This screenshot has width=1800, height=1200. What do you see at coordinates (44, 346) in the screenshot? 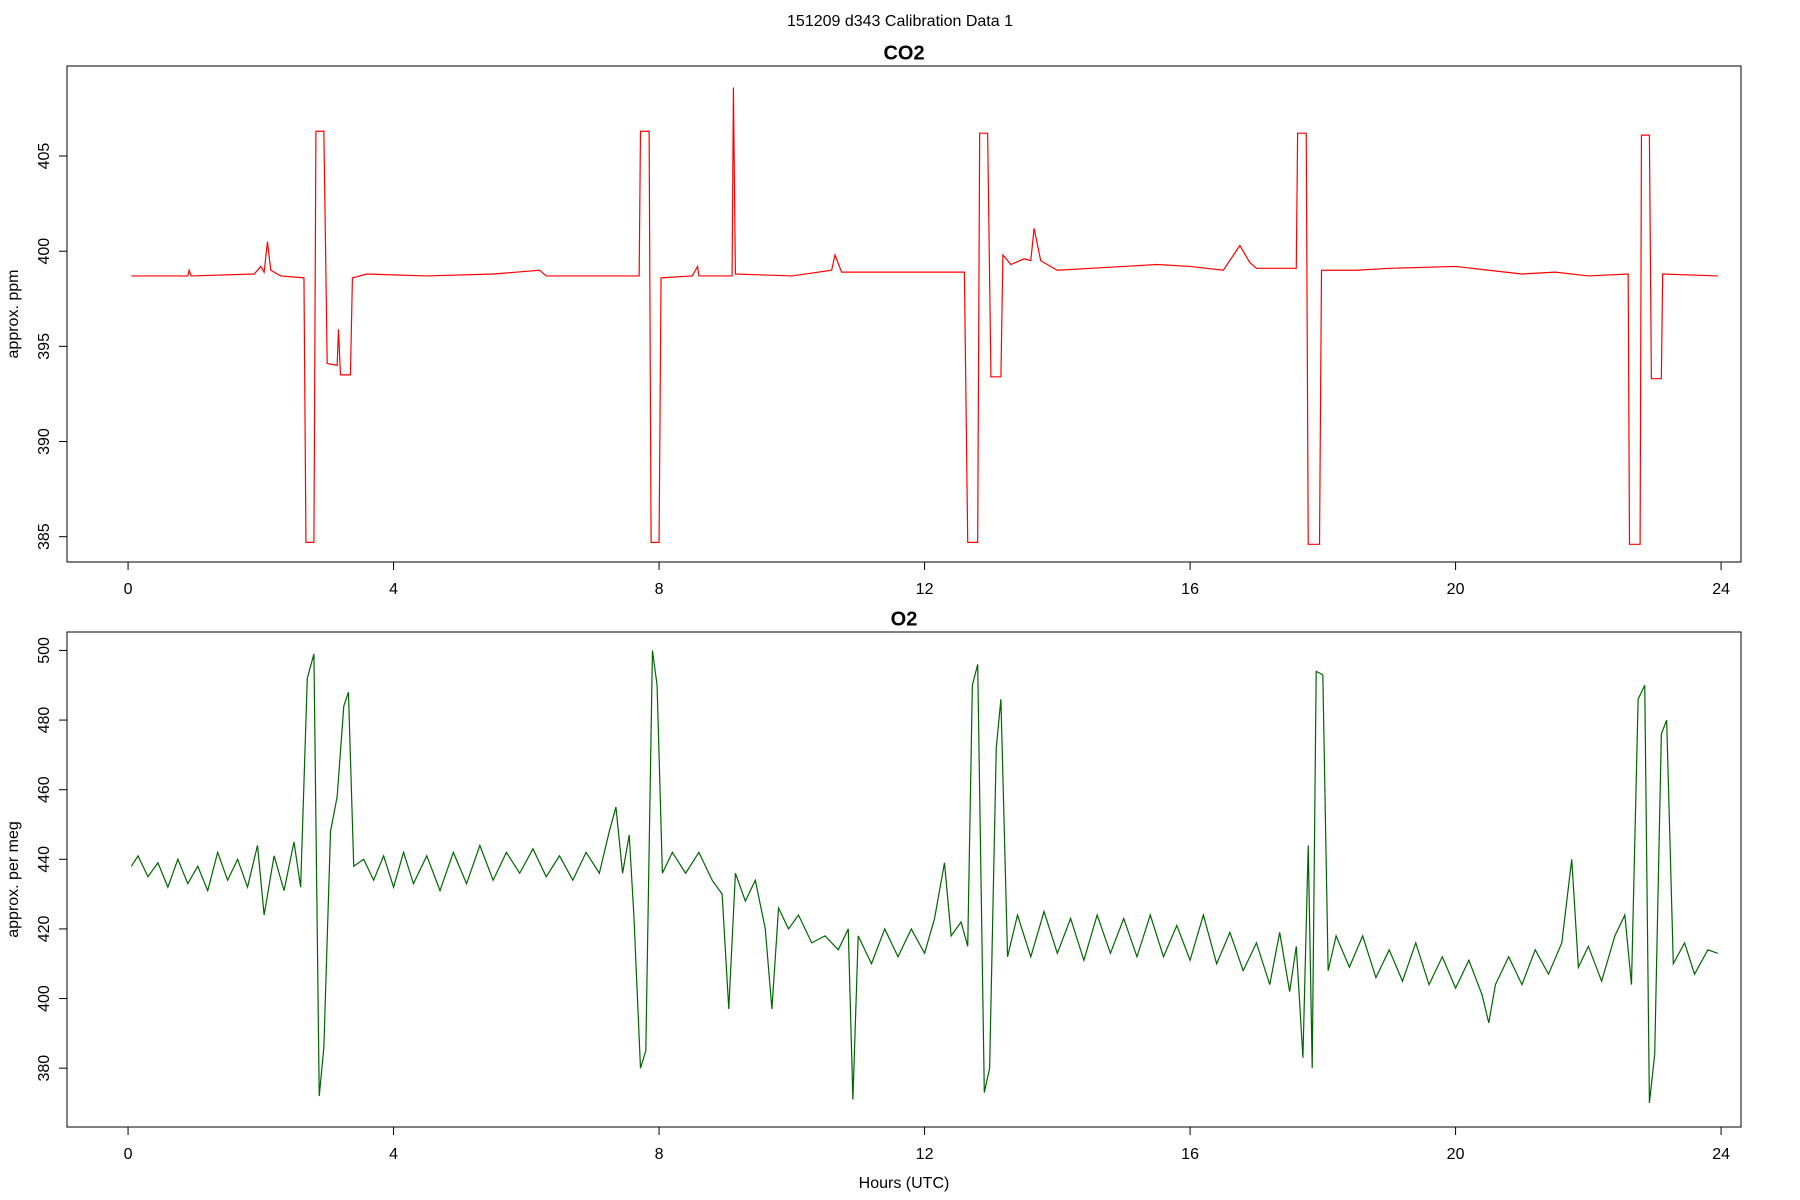
I see `y-tick-label: 395` at bounding box center [44, 346].